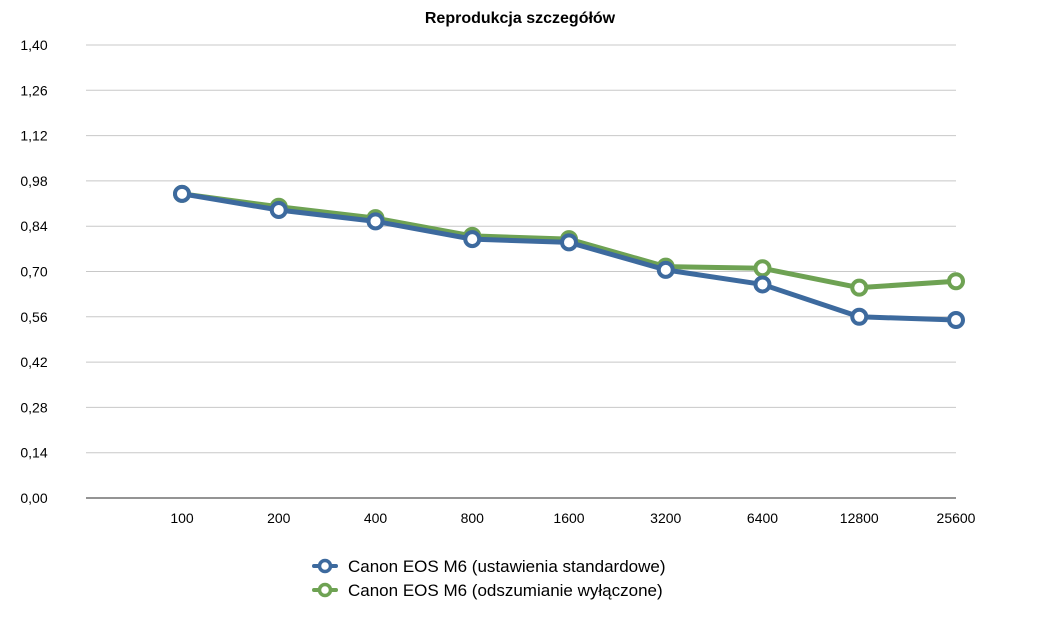 The image size is (1037, 635). What do you see at coordinates (520, 18) in the screenshot?
I see `chart-title: Reprodukcja szczegółów` at bounding box center [520, 18].